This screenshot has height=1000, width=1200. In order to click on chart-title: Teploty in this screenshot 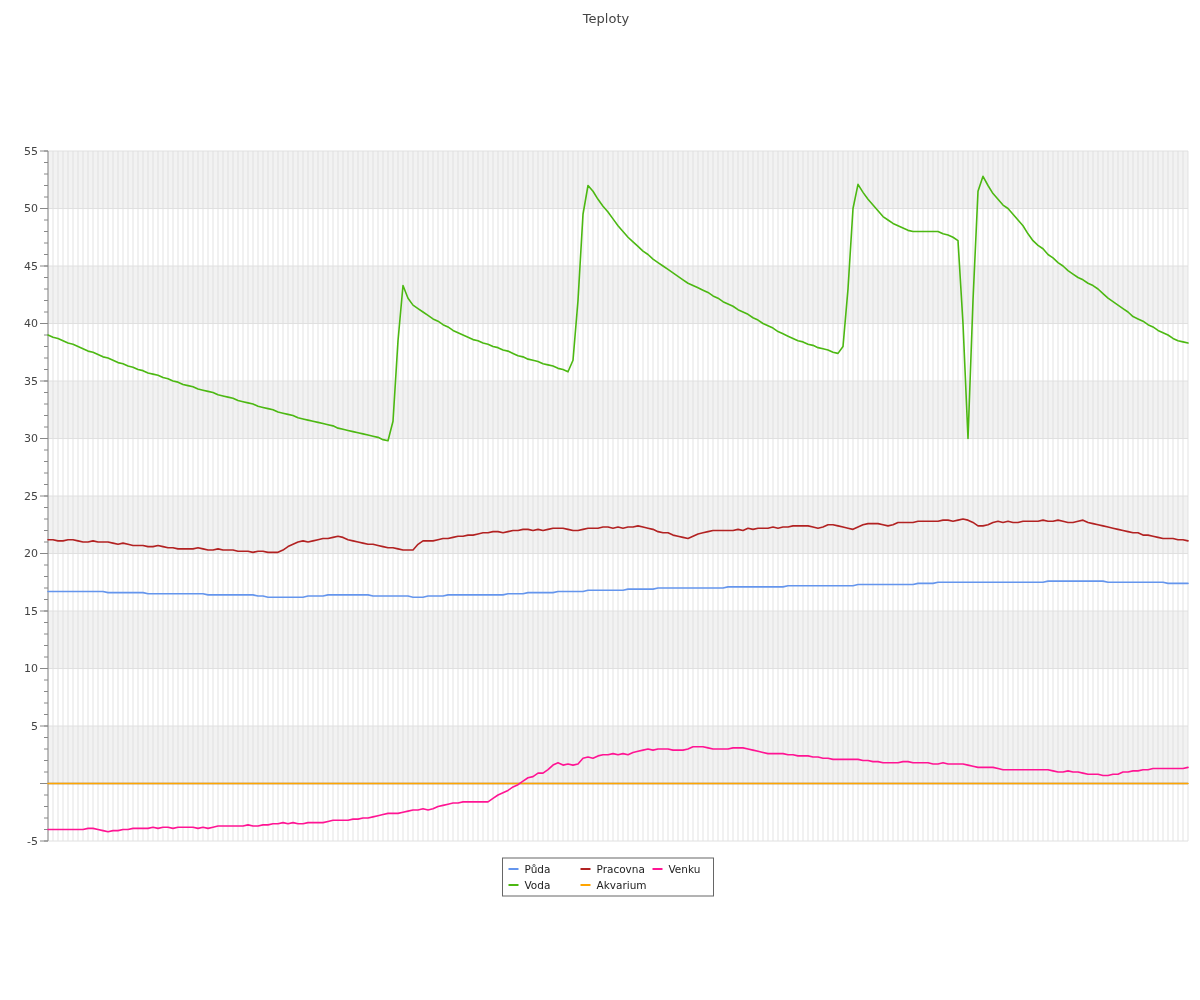, I will do `click(605, 18)`.